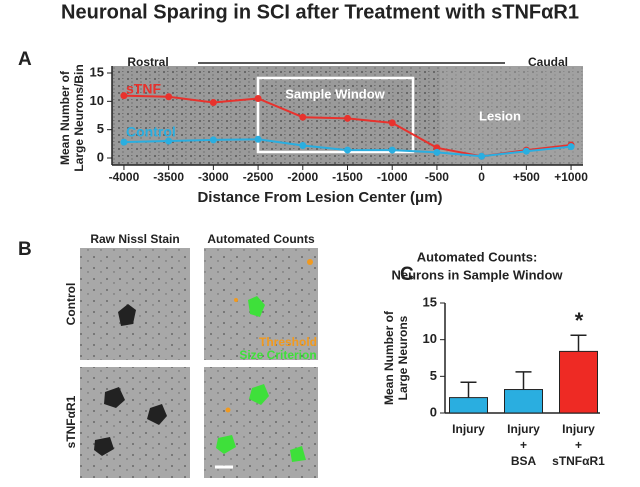  What do you see at coordinates (25, 249) in the screenshot?
I see `panel-label: B` at bounding box center [25, 249].